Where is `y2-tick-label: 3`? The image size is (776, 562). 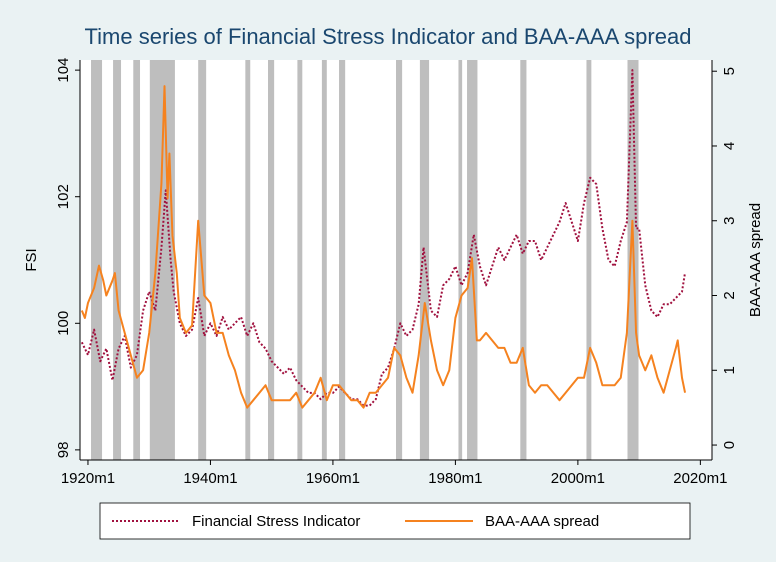 y2-tick-label: 3 is located at coordinates (729, 221).